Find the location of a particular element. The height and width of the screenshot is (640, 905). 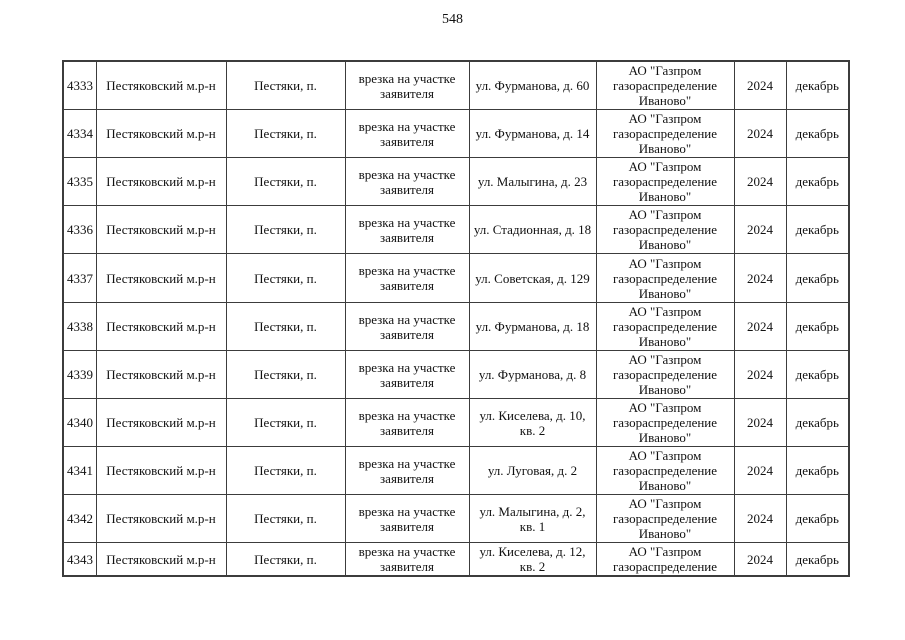

cell-row-number: 4335 is located at coordinates (79, 181).